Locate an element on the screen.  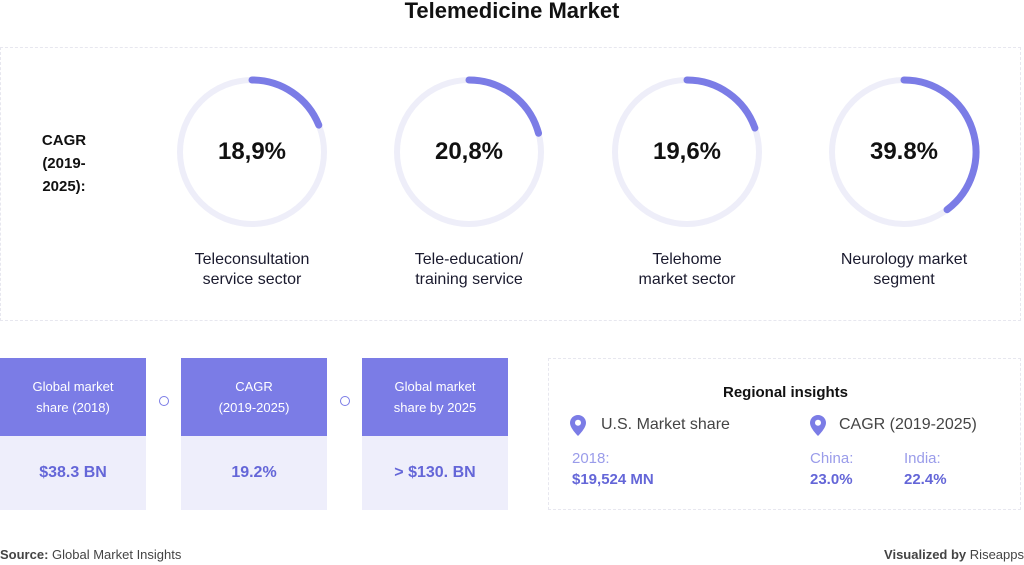
india-label: India: is located at coordinates (922, 458).